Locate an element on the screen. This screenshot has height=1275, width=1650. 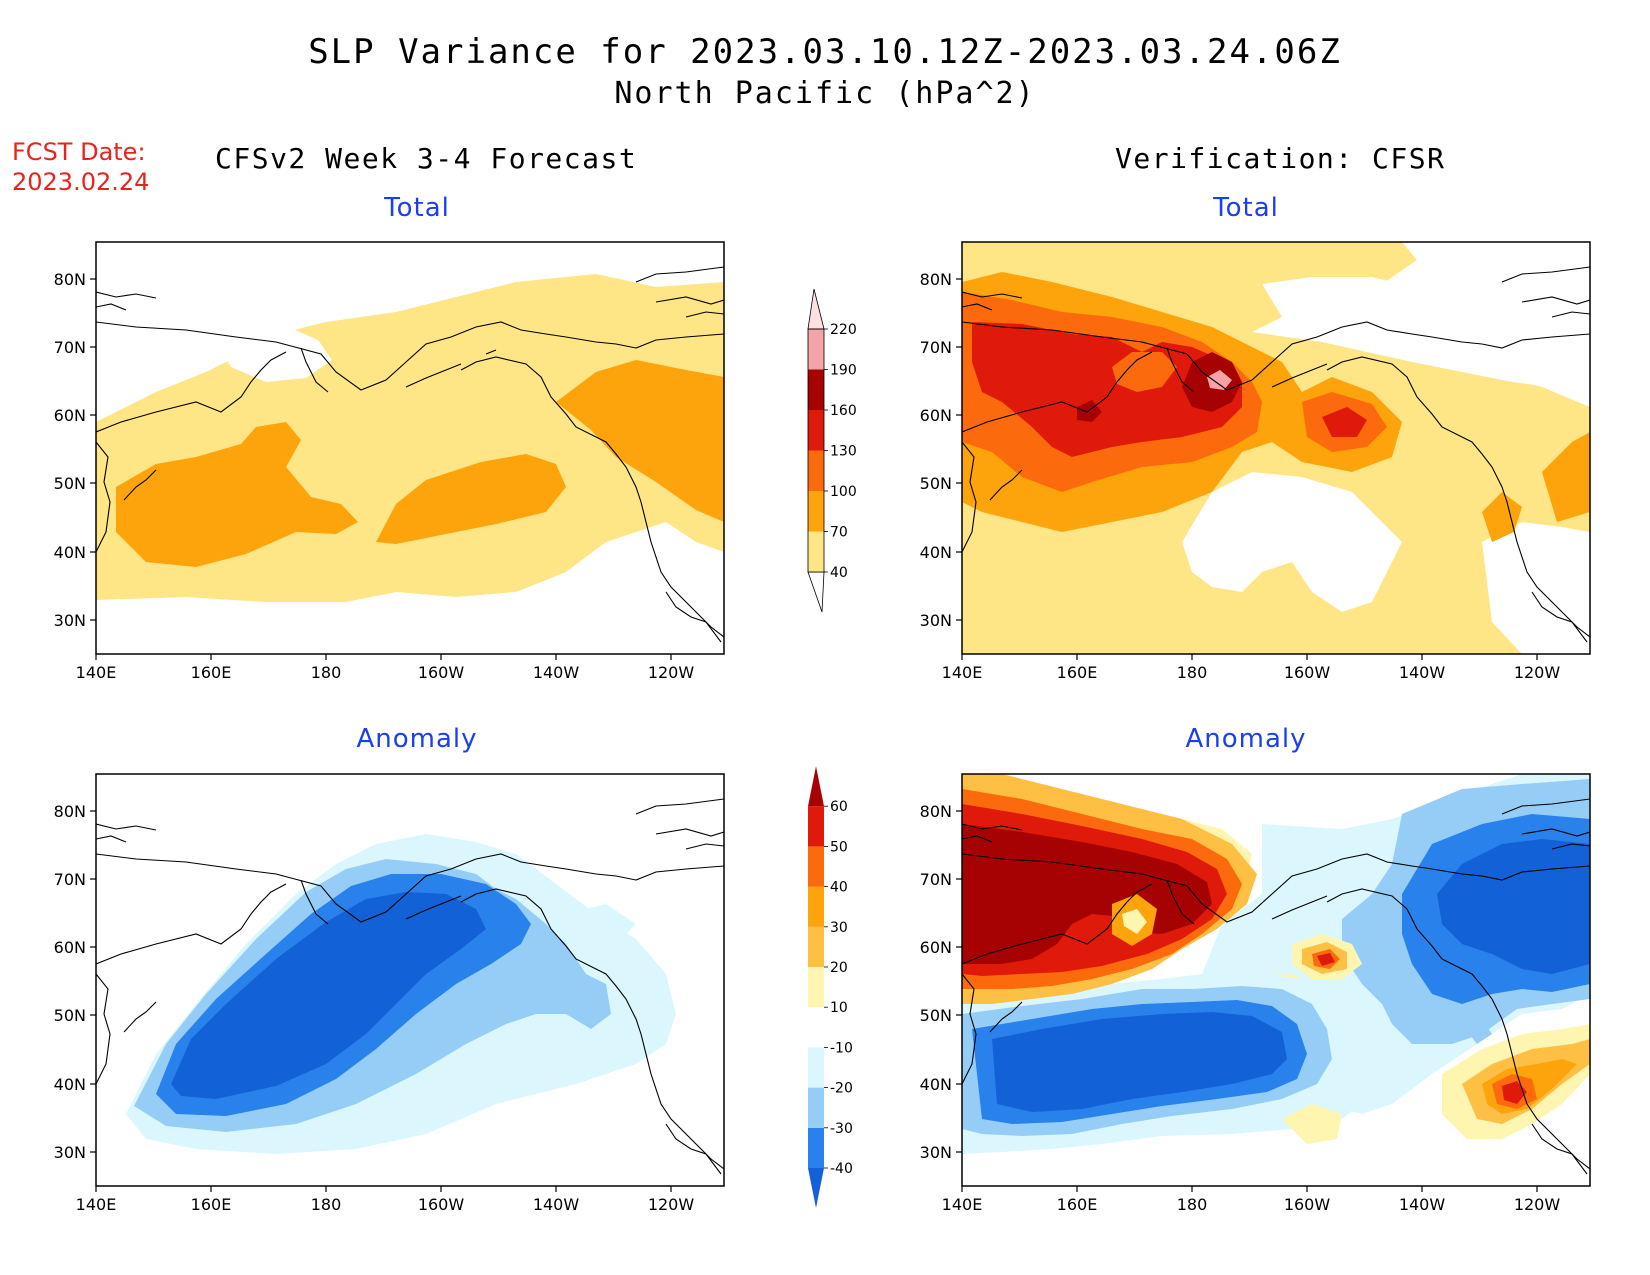
colorbar-label: 70 is located at coordinates (839, 533).